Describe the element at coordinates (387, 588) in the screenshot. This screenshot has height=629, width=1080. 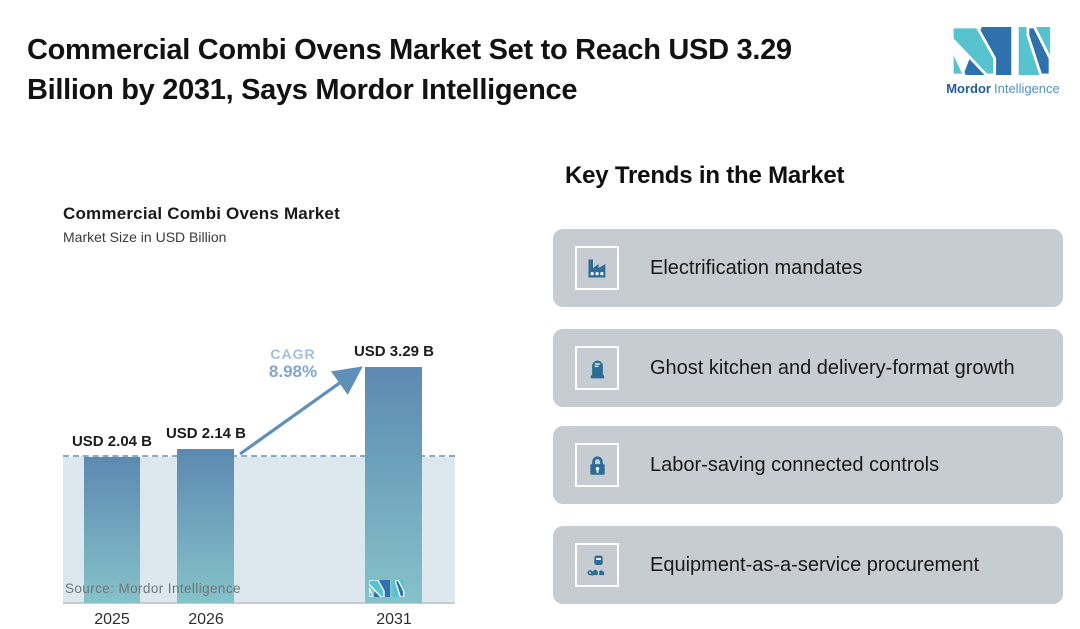
I see `mordor-mini-logo-icon` at that location.